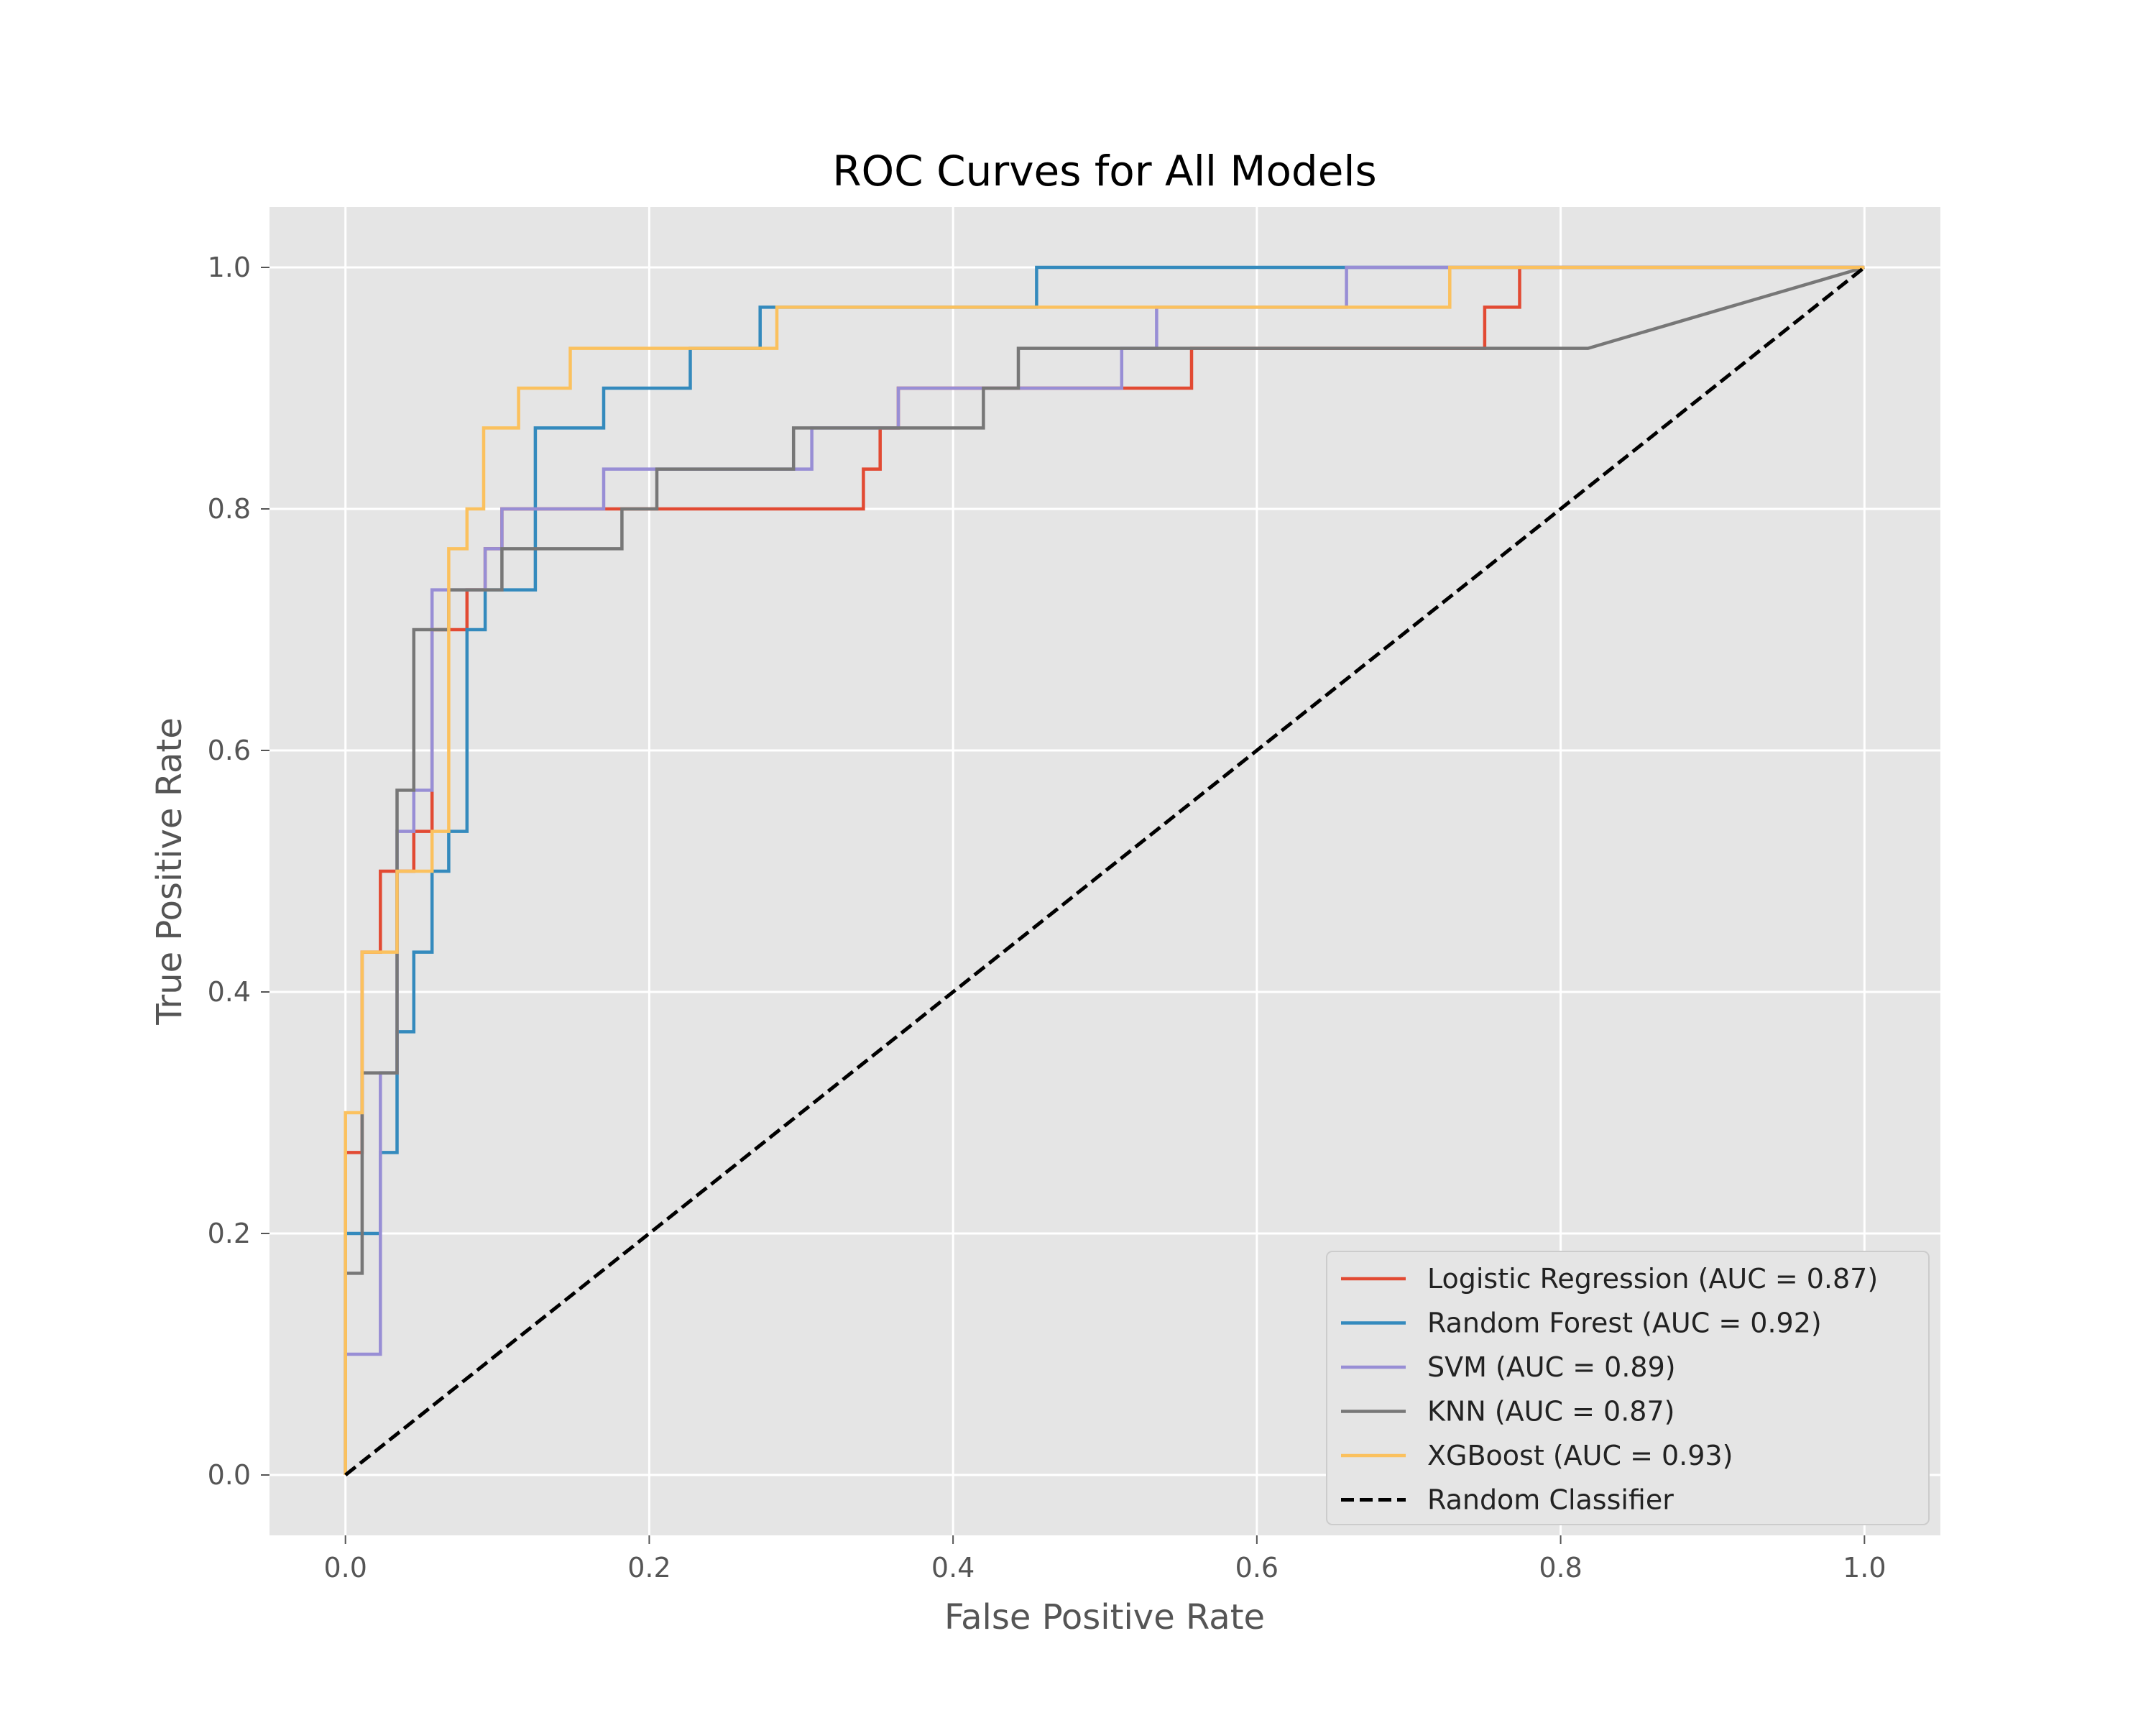 Image resolution: width=2156 pixels, height=1728 pixels. What do you see at coordinates (1580, 1456) in the screenshot?
I see `legend-label: XGBoost (AUC = 0.93)` at bounding box center [1580, 1456].